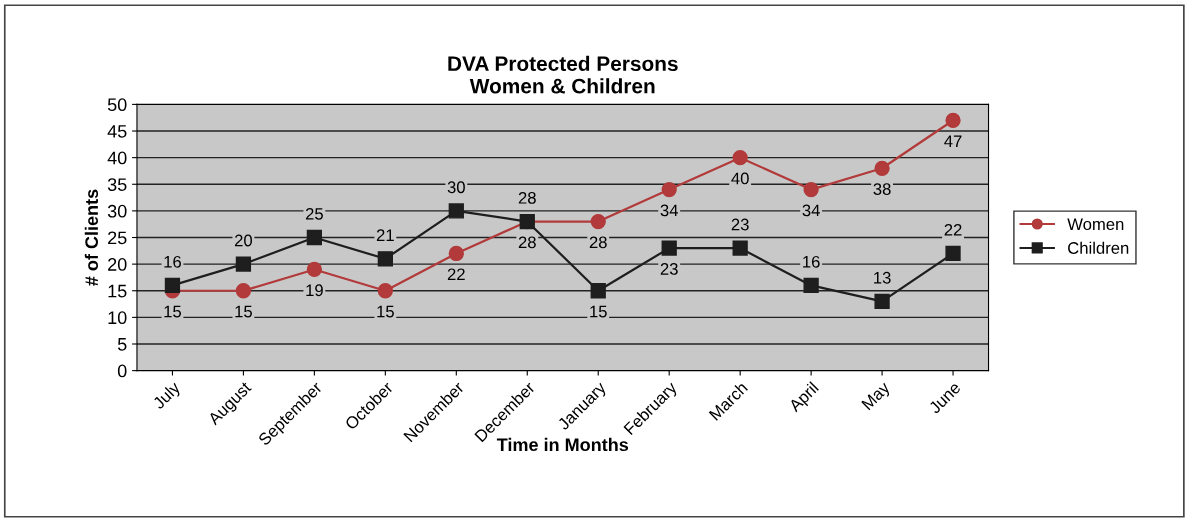  Describe the element at coordinates (563, 74) in the screenshot. I see `chart-title: DVA Protected Persons Women & Children` at that location.